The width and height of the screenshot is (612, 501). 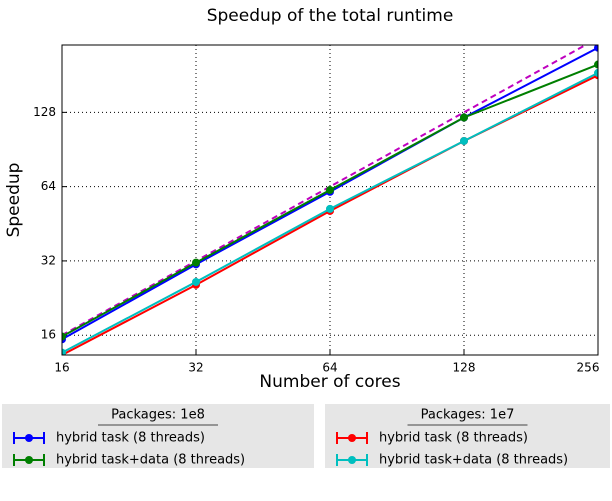 What do you see at coordinates (44, 112) in the screenshot?
I see `y-tick-label: 128` at bounding box center [44, 112].